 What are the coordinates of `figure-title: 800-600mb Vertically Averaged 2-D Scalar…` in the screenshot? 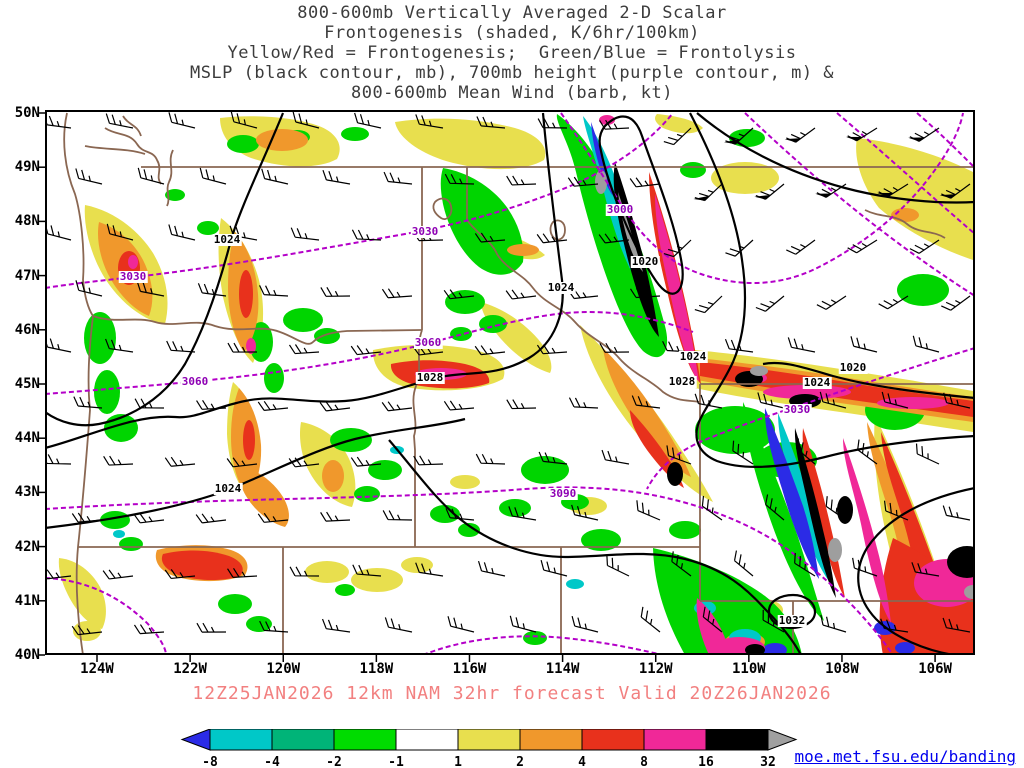 It's located at (512, 53).